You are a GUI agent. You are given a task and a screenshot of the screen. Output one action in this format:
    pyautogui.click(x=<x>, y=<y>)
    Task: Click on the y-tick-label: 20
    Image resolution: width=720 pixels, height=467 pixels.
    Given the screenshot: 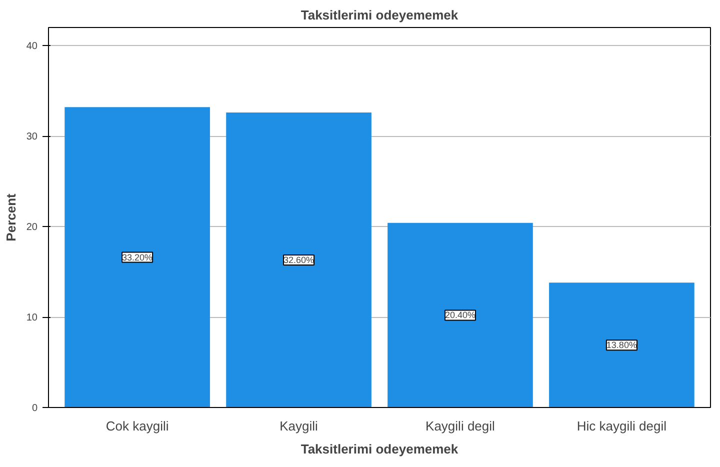 What is the action you would take?
    pyautogui.click(x=32, y=228)
    